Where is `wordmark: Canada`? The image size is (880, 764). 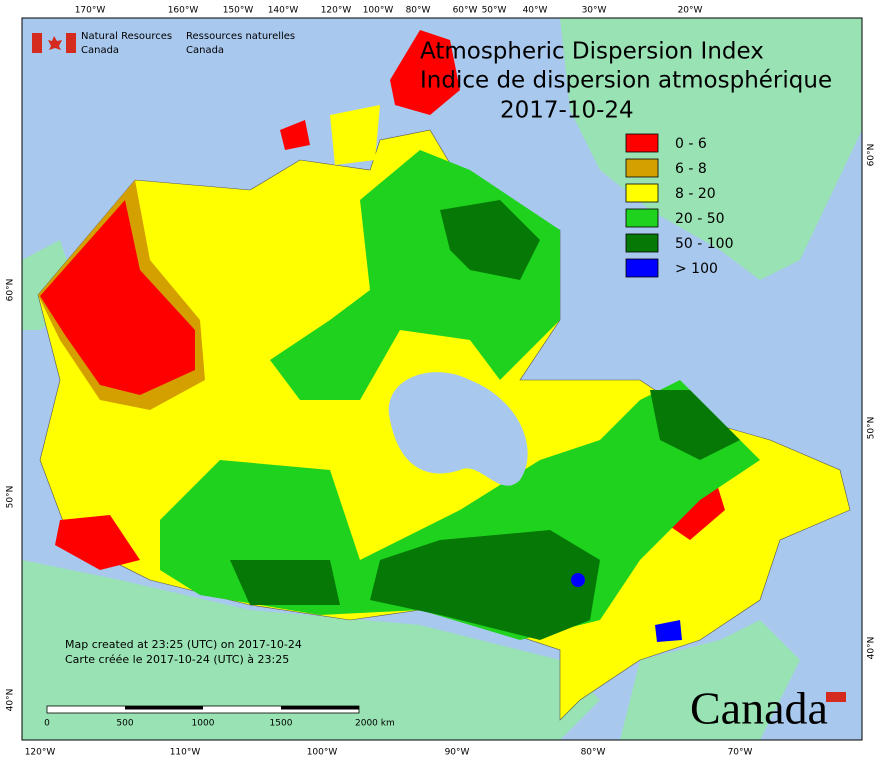
wordmark: Canada is located at coordinates (768, 708).